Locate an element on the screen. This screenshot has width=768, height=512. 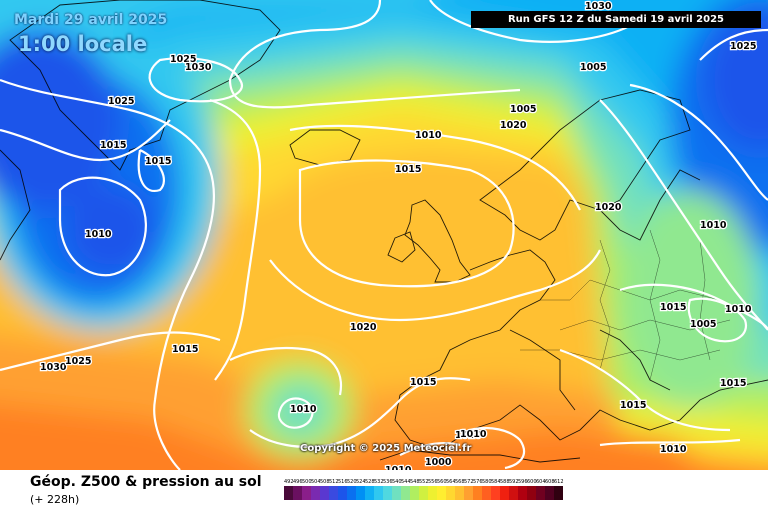
isobar-label: 1000 is located at coordinates (438, 462).